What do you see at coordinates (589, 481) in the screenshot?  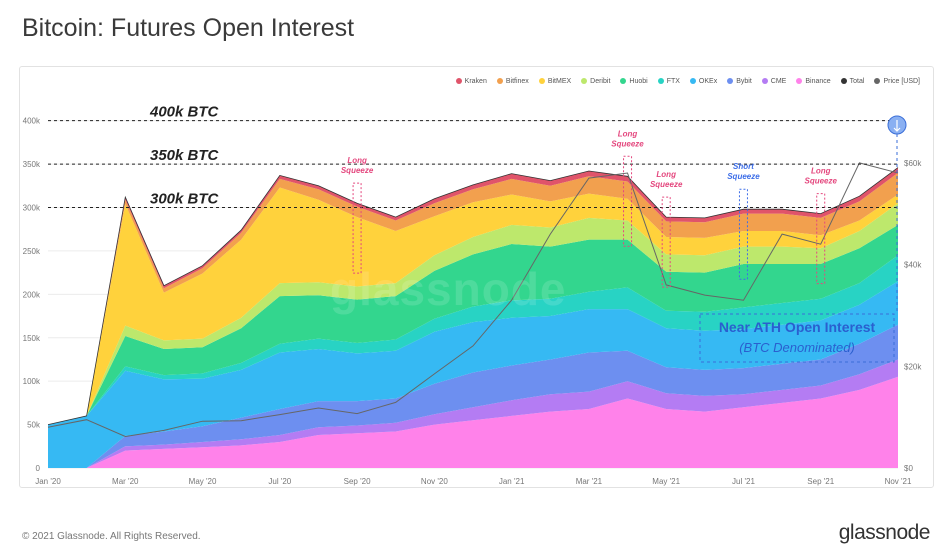 I see `x-tick-label: Mar '21` at bounding box center [589, 481].